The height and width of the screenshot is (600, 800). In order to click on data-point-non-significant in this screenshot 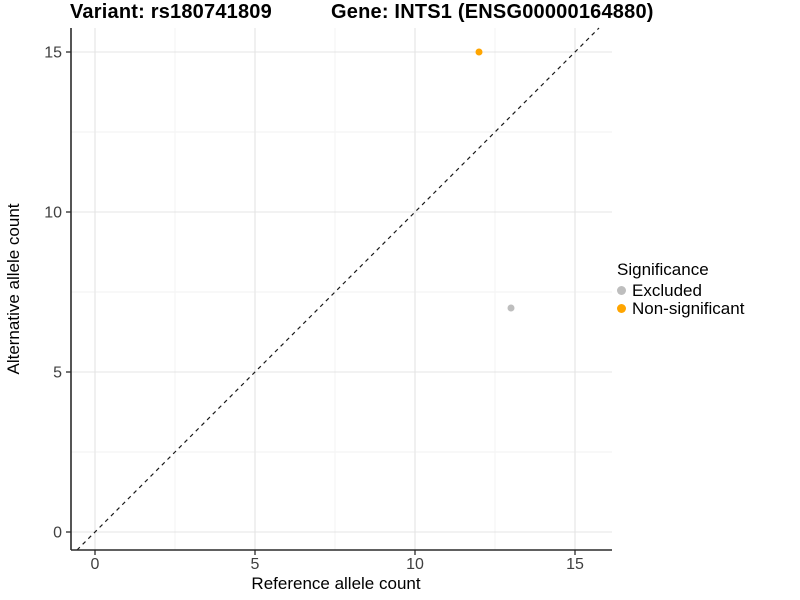, I will do `click(479, 52)`.